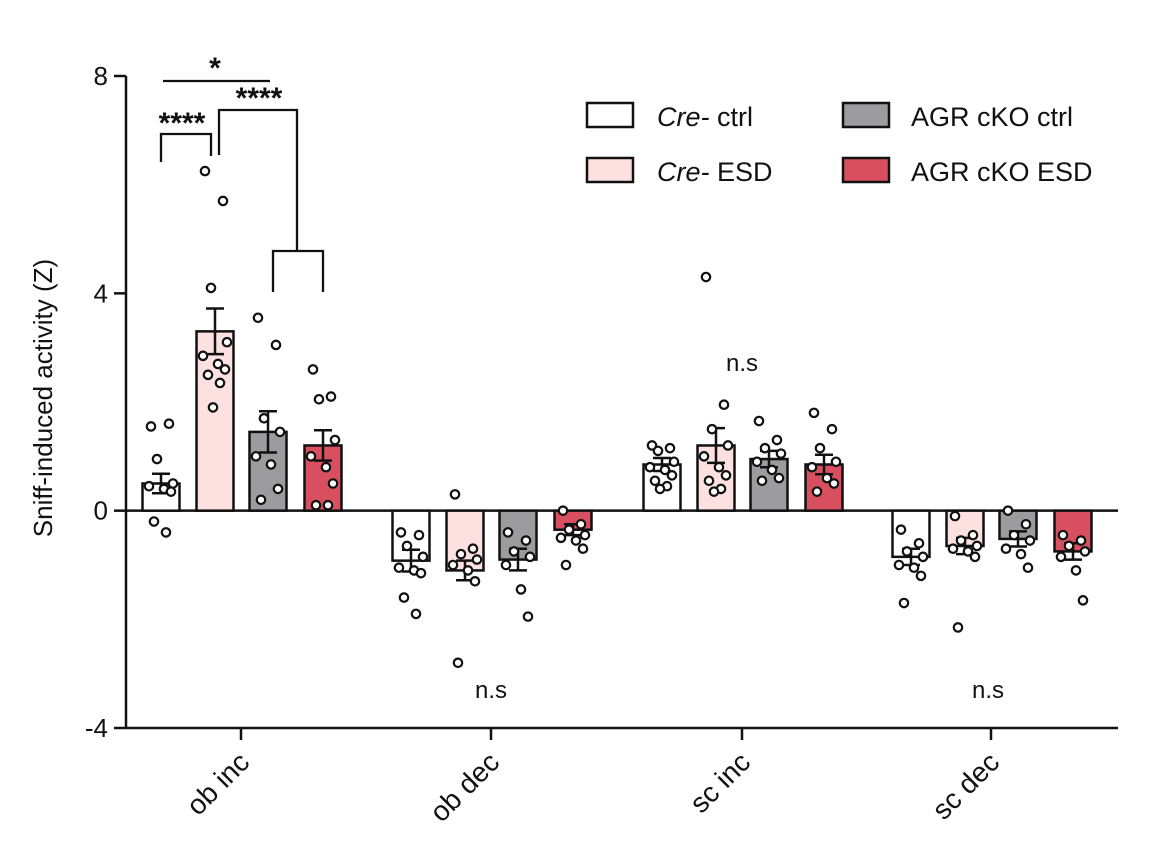  What do you see at coordinates (298, 270) in the screenshot?
I see `bracket-agr-ctrl-vs-agr-esd` at bounding box center [298, 270].